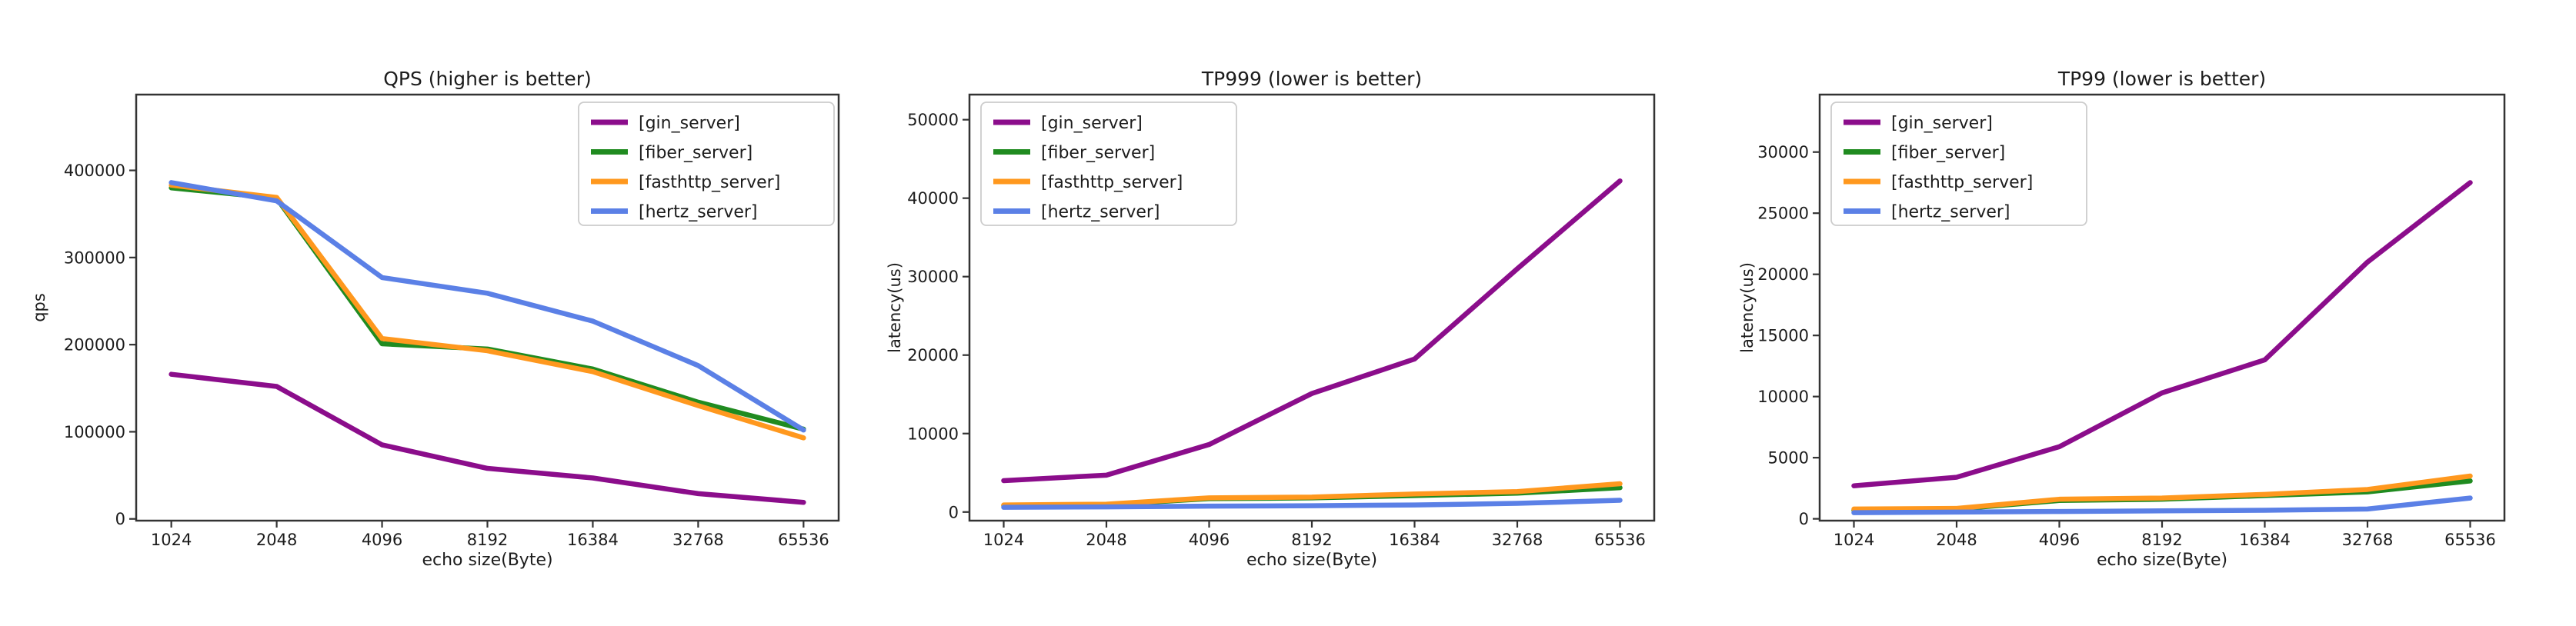 This screenshot has height=626, width=2576. Describe the element at coordinates (1311, 79) in the screenshot. I see `chart-title: TP999 (lower is better)` at that location.